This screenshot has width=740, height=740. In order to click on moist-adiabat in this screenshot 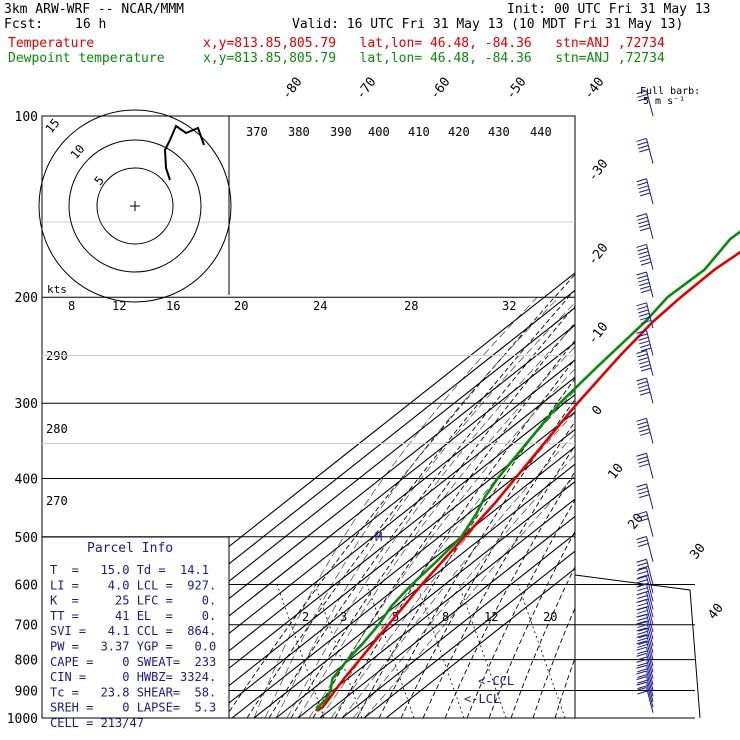, I will do `click(469, 596)`.